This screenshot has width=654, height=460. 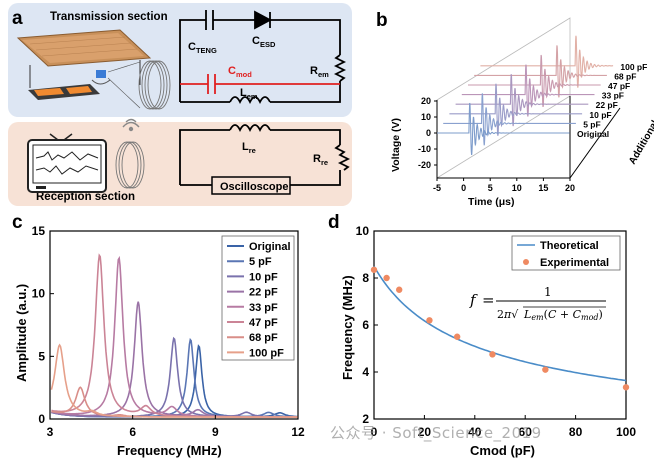 What do you see at coordinates (17, 222) in the screenshot?
I see `panel-label-c: c` at bounding box center [17, 222].